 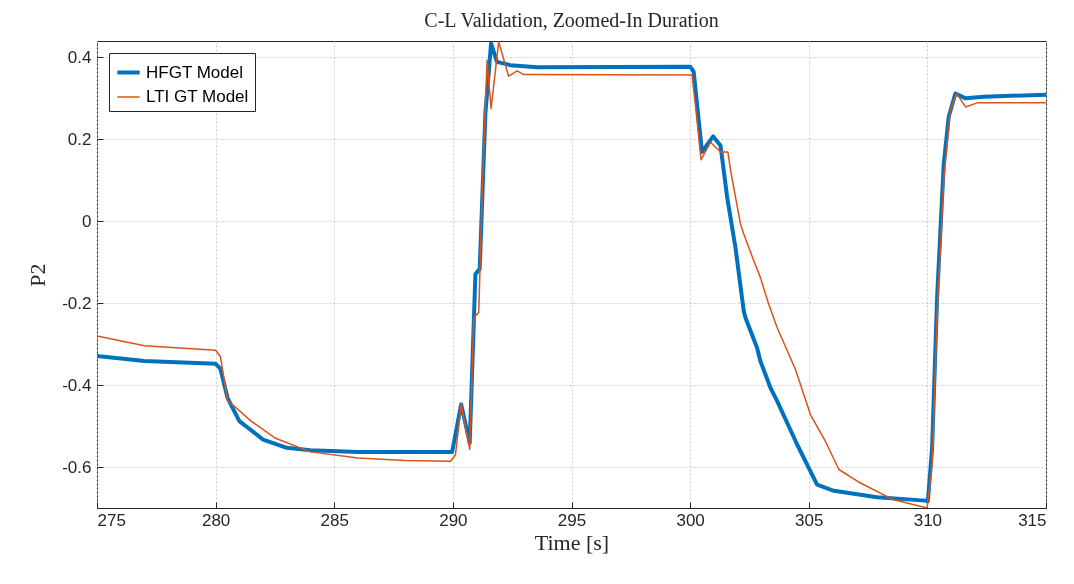 I want to click on x-tick-label: 290, so click(x=453, y=520).